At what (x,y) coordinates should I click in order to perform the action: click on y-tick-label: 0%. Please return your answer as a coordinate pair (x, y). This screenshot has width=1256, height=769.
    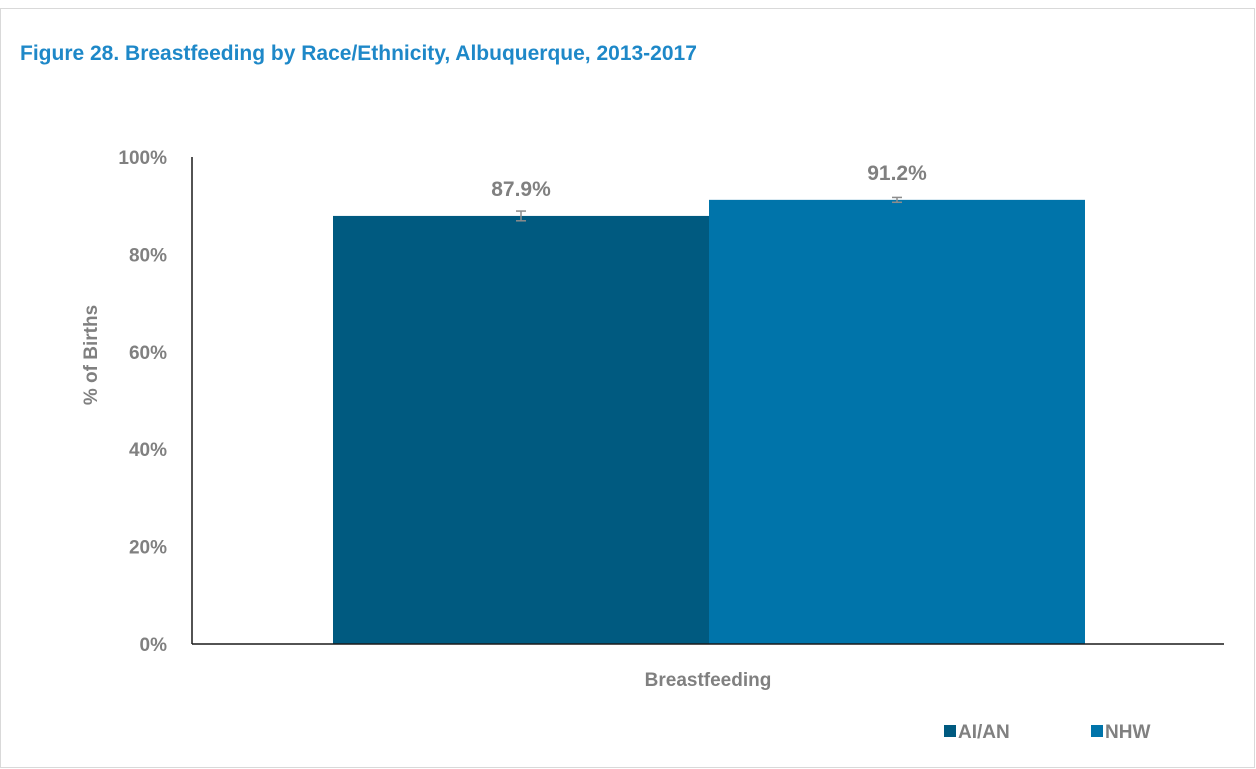
    Looking at the image, I should click on (154, 645).